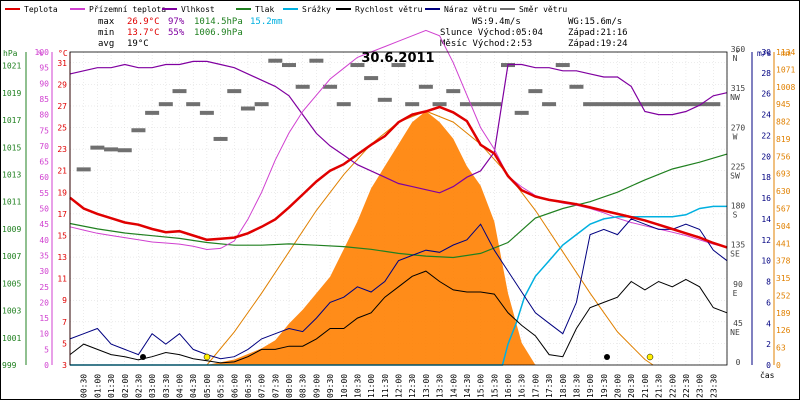 The height and width of the screenshot is (400, 800). I want to click on stat-min-humidity: 55%, so click(176, 33).